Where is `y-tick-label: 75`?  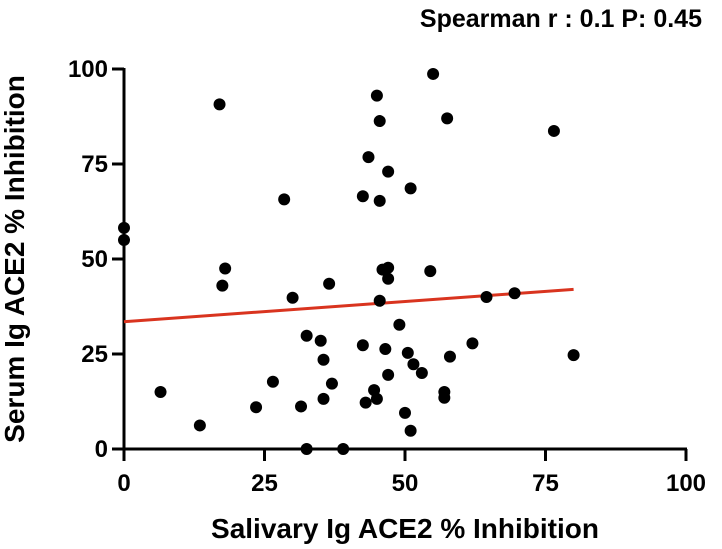
y-tick-label: 75 is located at coordinates (94, 164).